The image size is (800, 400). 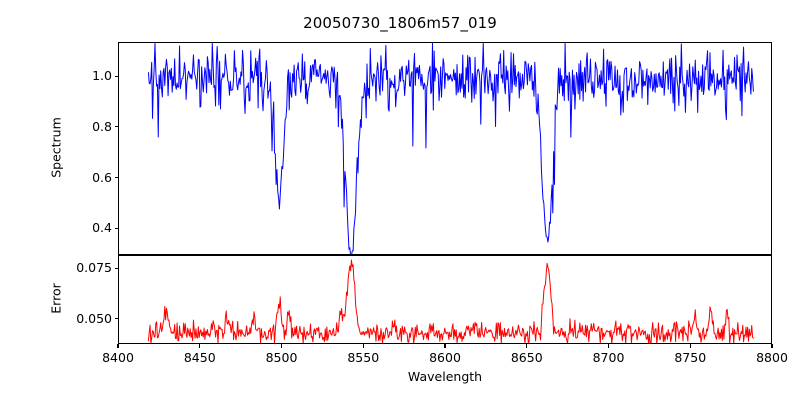 I want to click on y-tick-label-error-1: 0.075, so click(x=94, y=268).